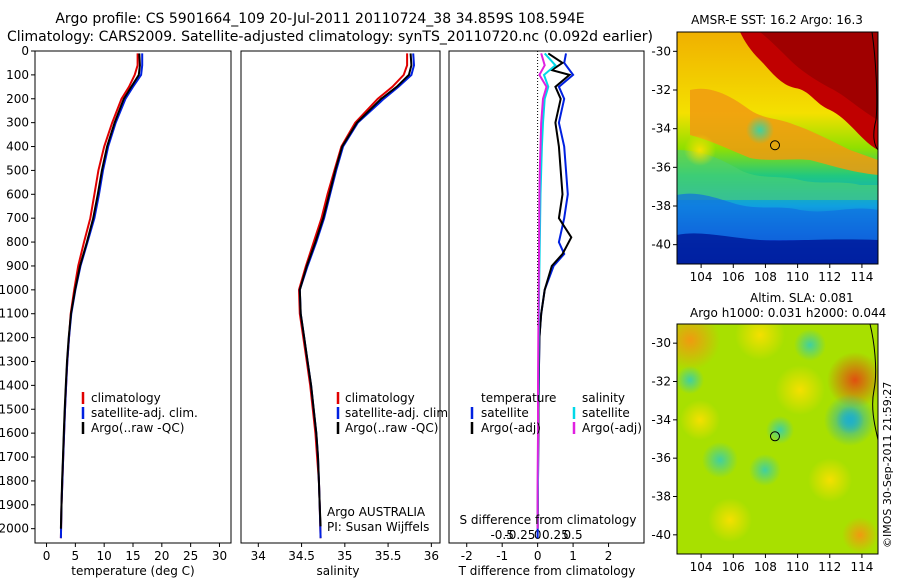 Image resolution: width=900 pixels, height=580 pixels. What do you see at coordinates (861, 277) in the screenshot?
I see `lon-tick-label: 114` at bounding box center [861, 277].